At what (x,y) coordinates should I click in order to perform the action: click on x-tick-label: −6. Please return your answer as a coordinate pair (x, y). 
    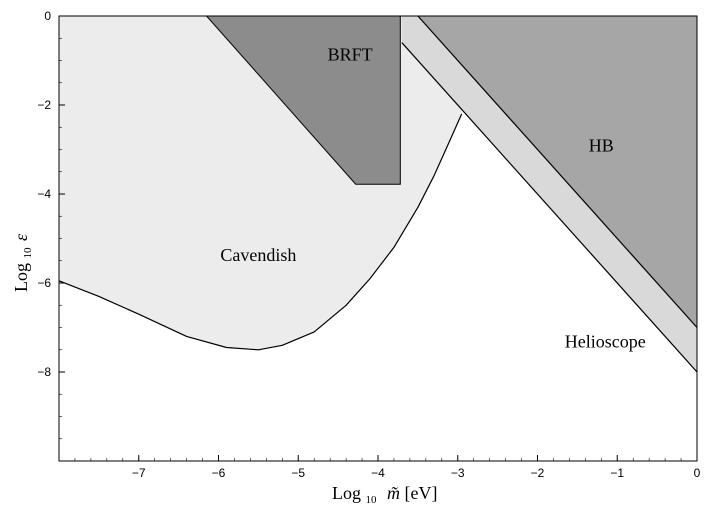
    Looking at the image, I should click on (219, 473).